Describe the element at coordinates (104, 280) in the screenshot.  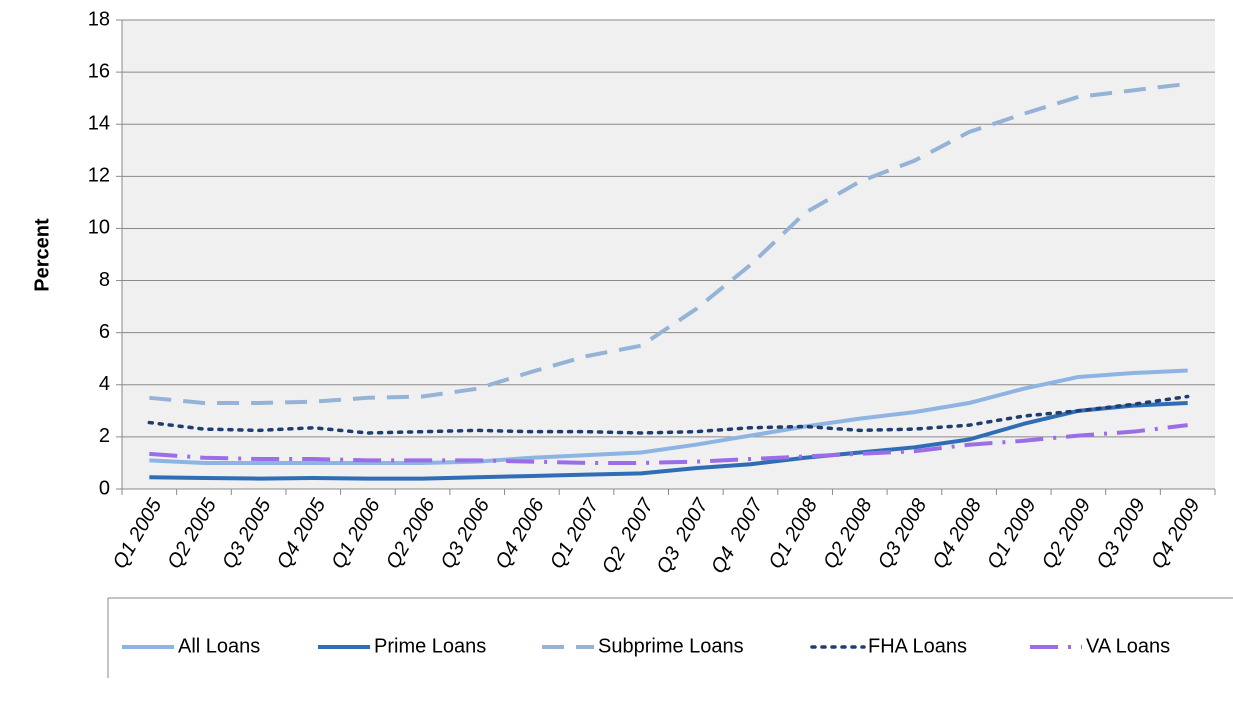
I see `y-tick-label: 8` at that location.